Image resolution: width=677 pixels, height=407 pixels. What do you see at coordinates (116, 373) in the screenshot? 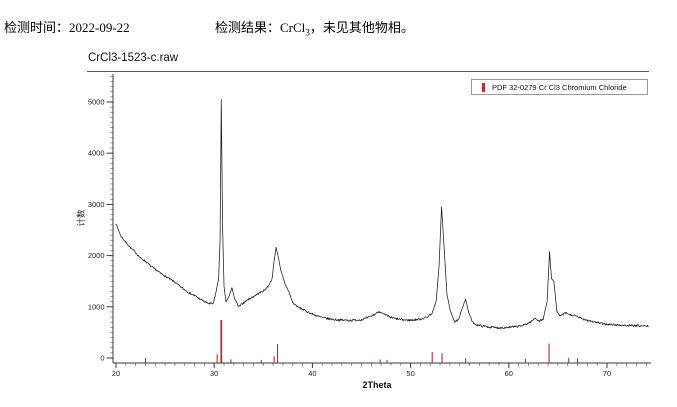
I see `x-tick-label: 20` at bounding box center [116, 373].